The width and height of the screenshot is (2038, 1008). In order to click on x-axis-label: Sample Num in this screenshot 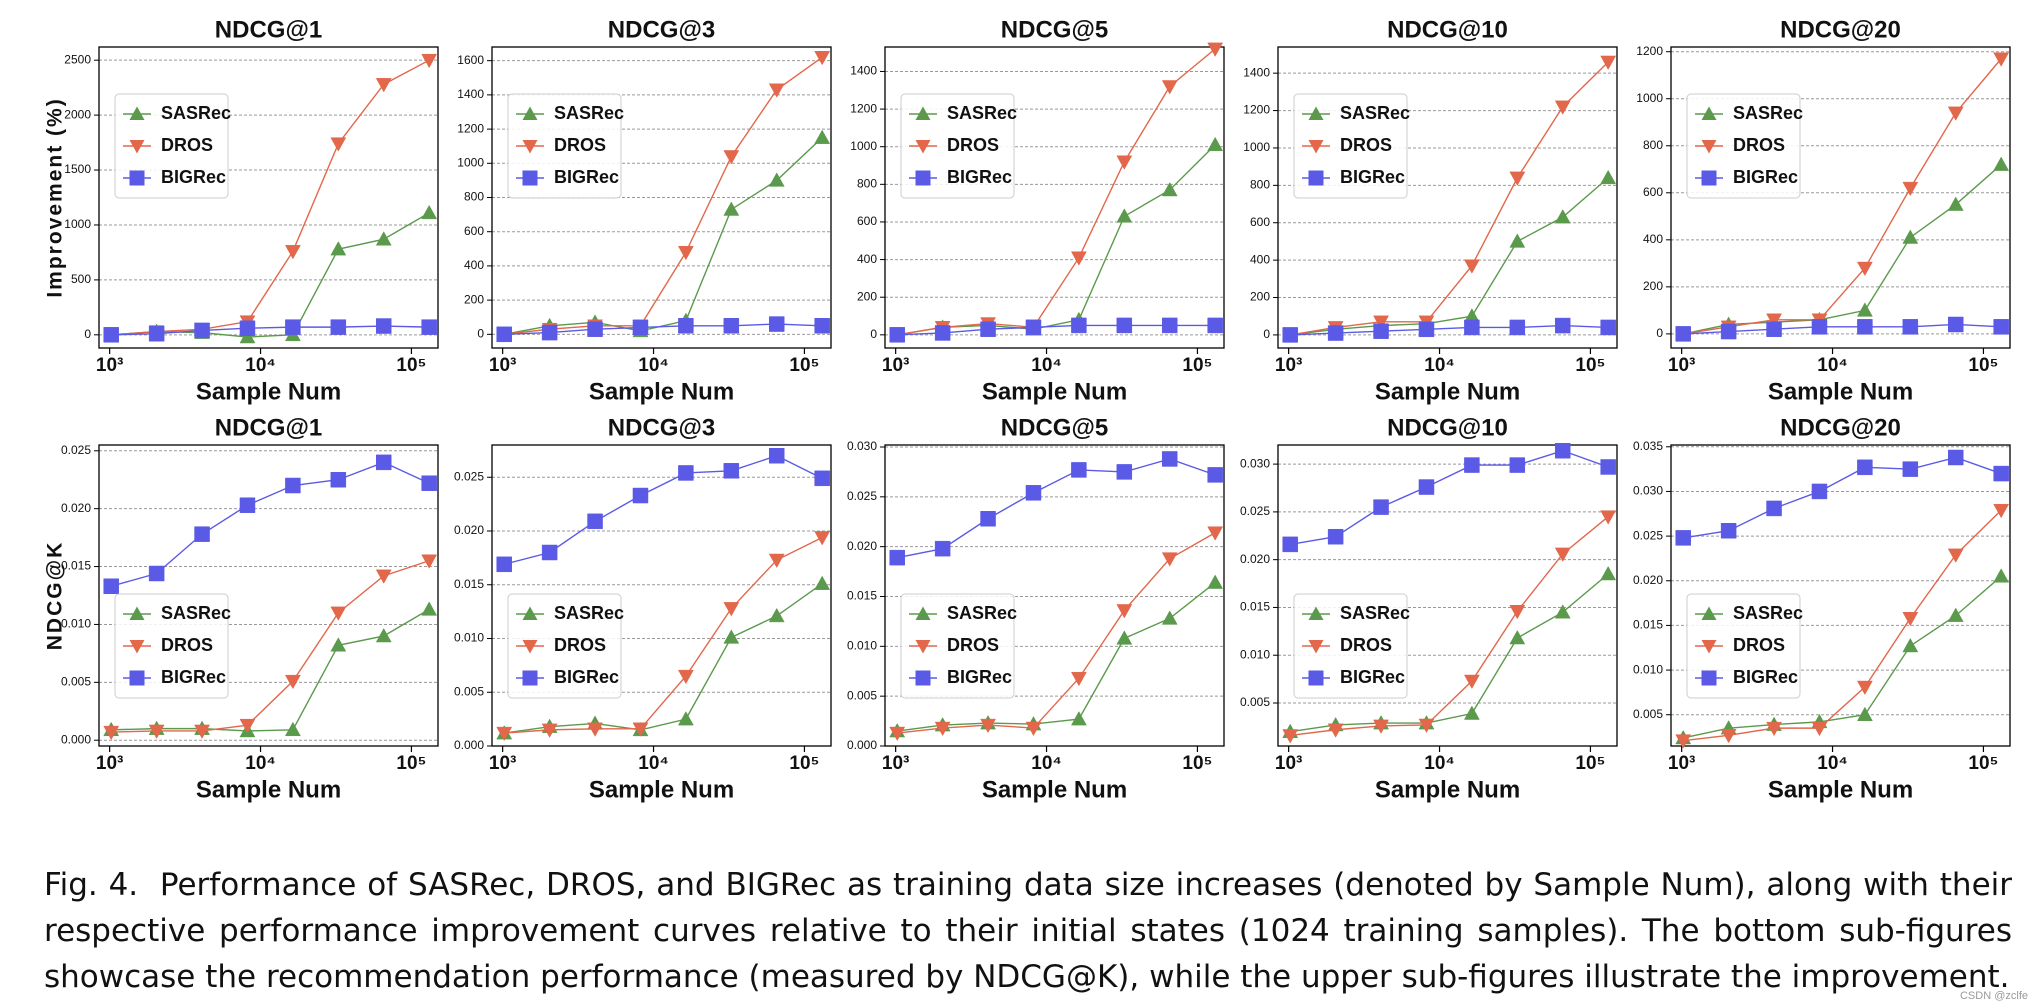, I will do `click(1054, 789)`.